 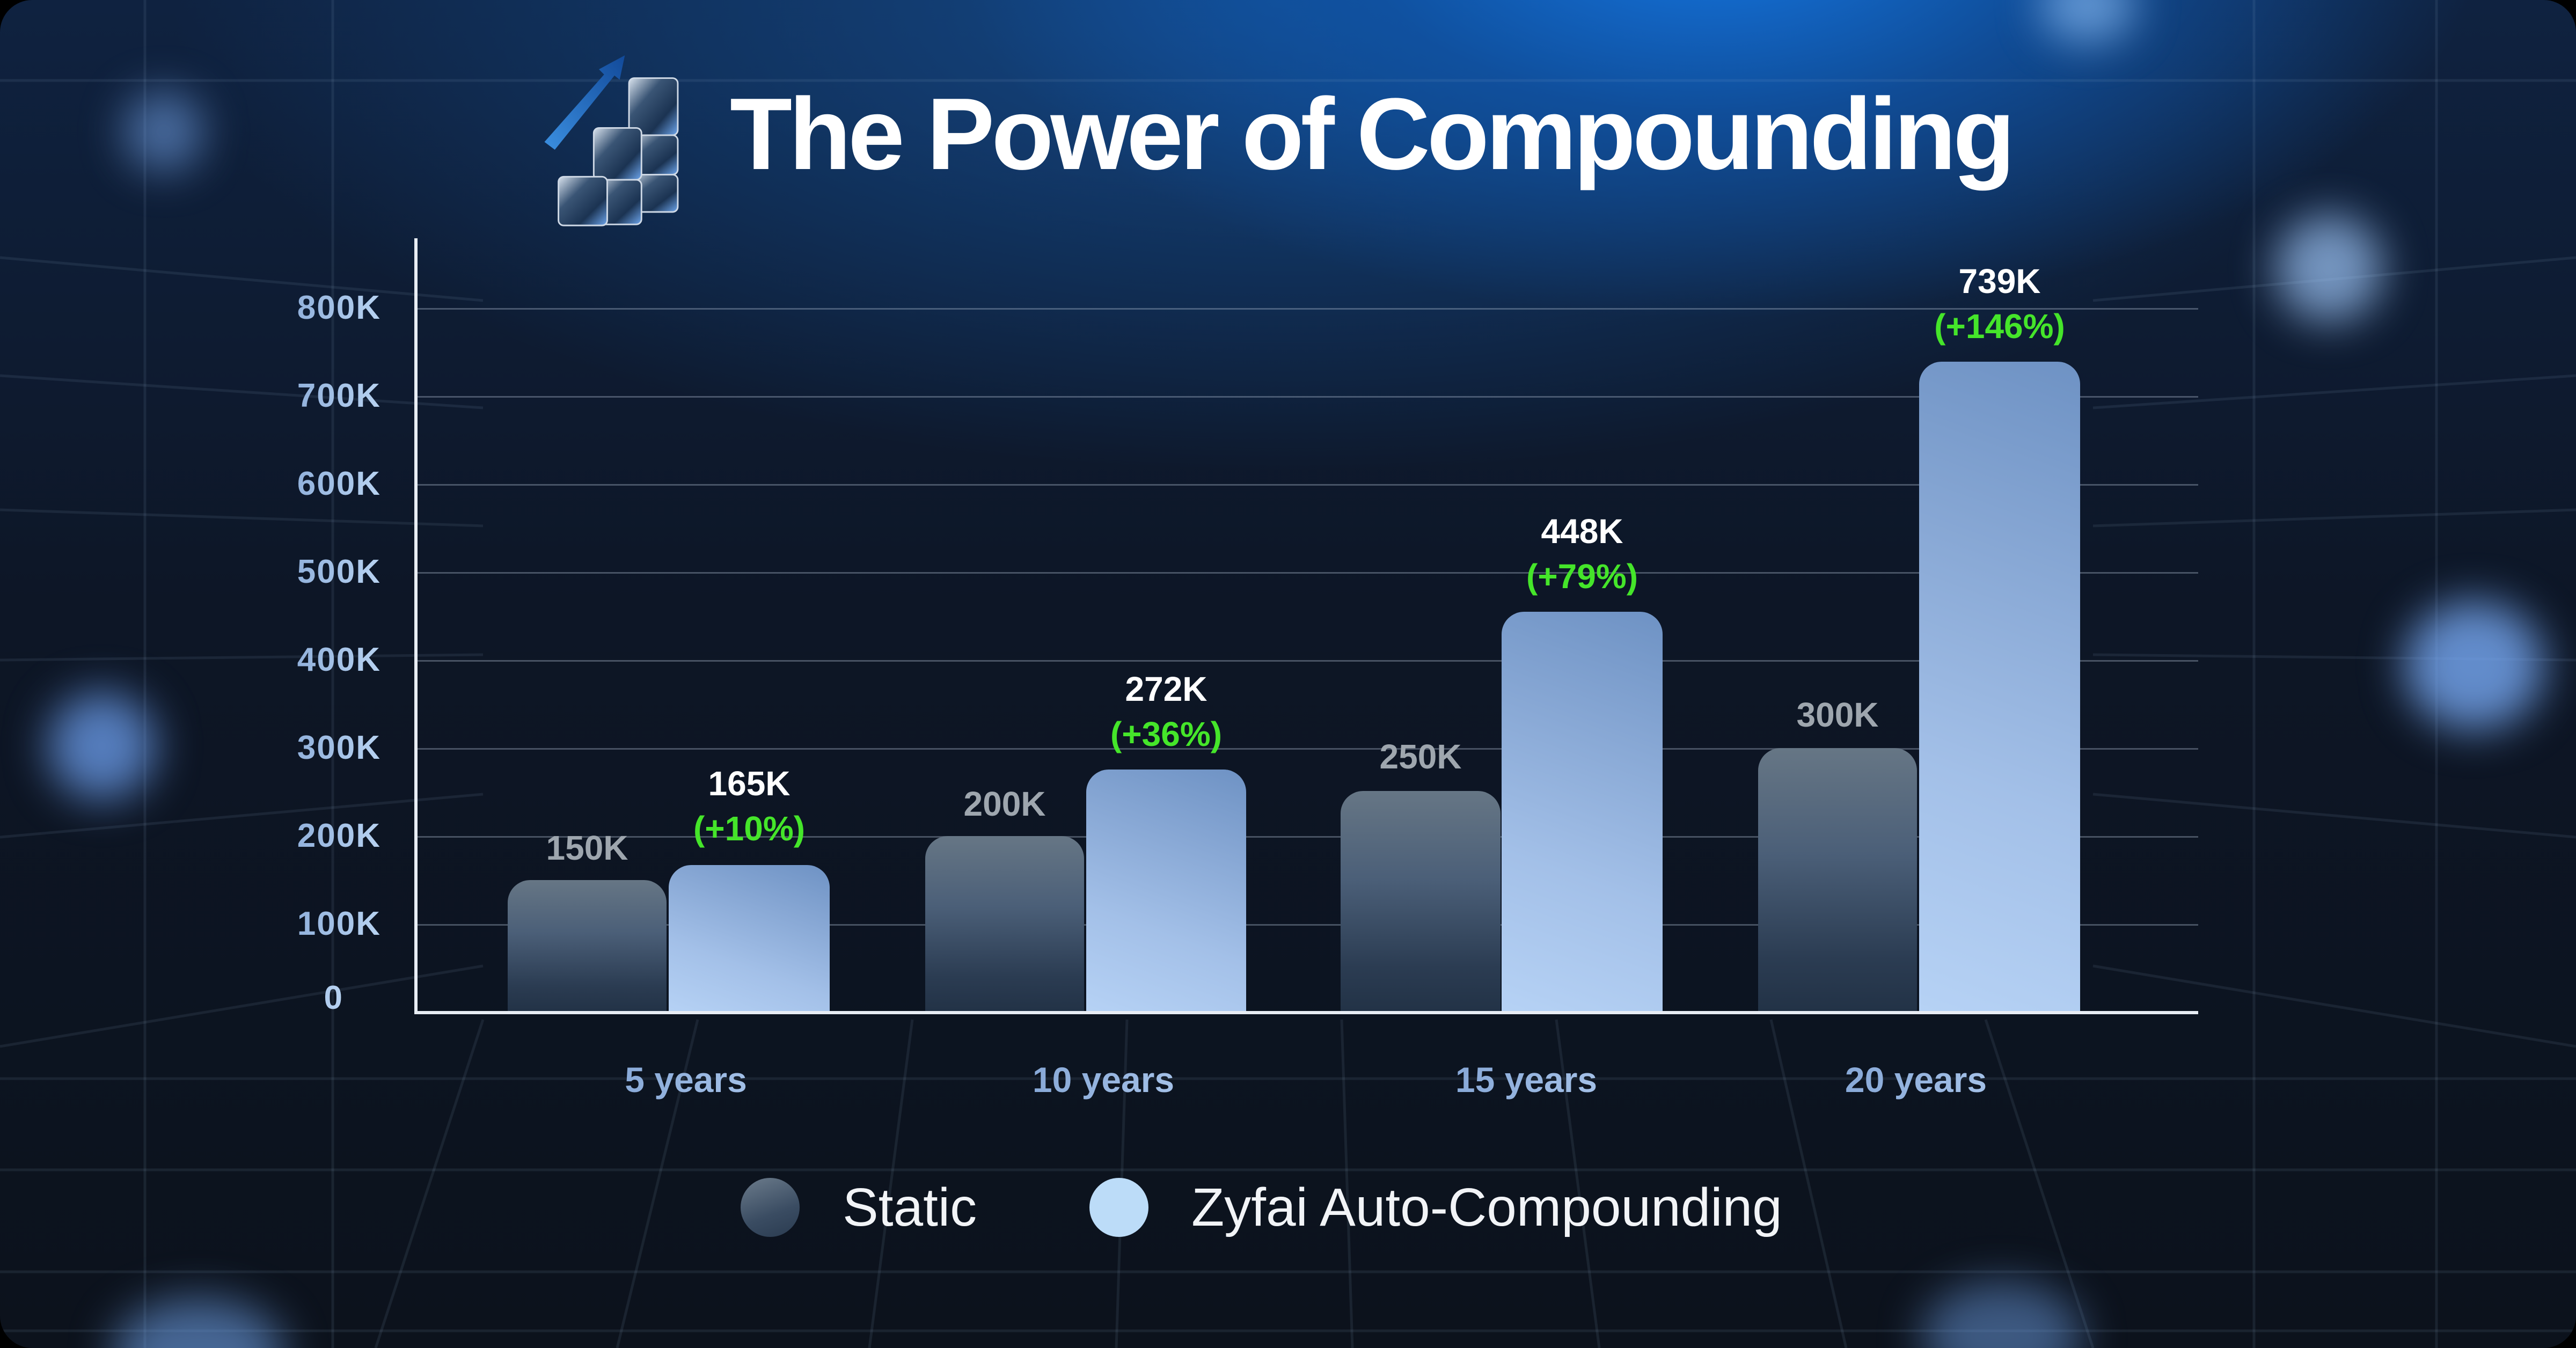 I want to click on bar-auto-10y, so click(x=1166, y=891).